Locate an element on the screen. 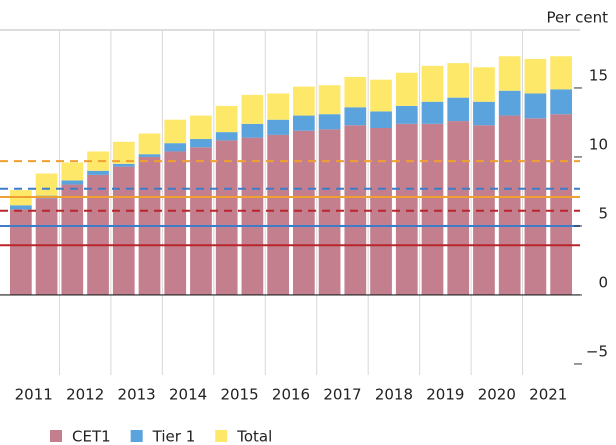 This screenshot has width=616, height=445. y-tick-label: 15 is located at coordinates (598, 75).